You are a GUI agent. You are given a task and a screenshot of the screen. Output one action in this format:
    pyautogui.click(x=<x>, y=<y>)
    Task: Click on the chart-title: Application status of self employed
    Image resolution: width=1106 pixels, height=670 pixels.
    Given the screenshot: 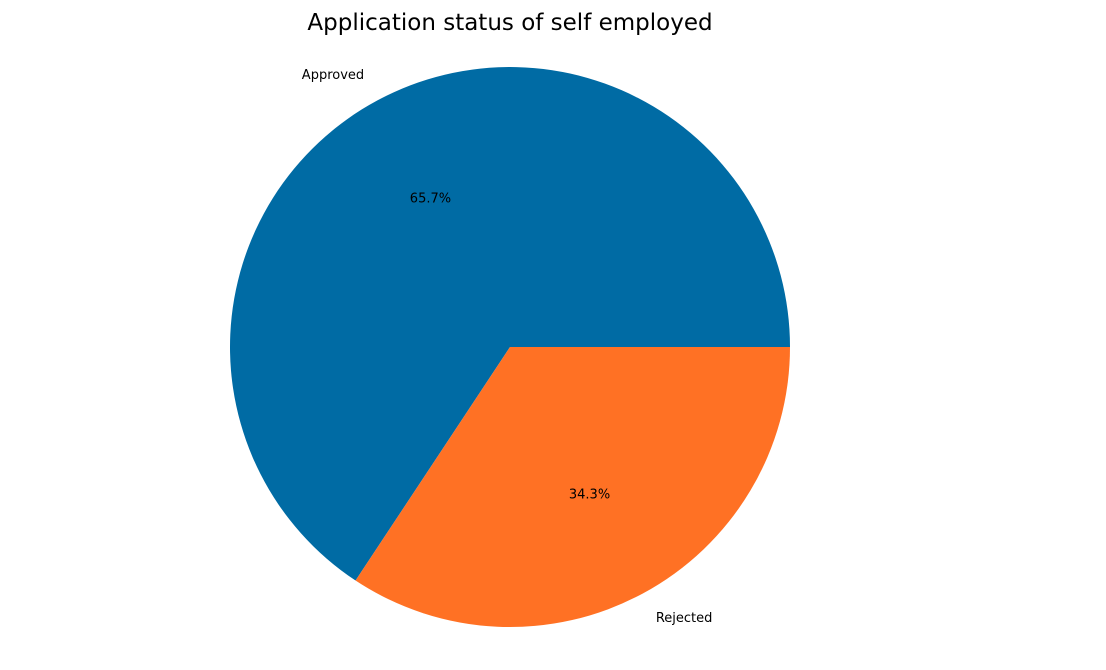 What is the action you would take?
    pyautogui.click(x=509, y=23)
    